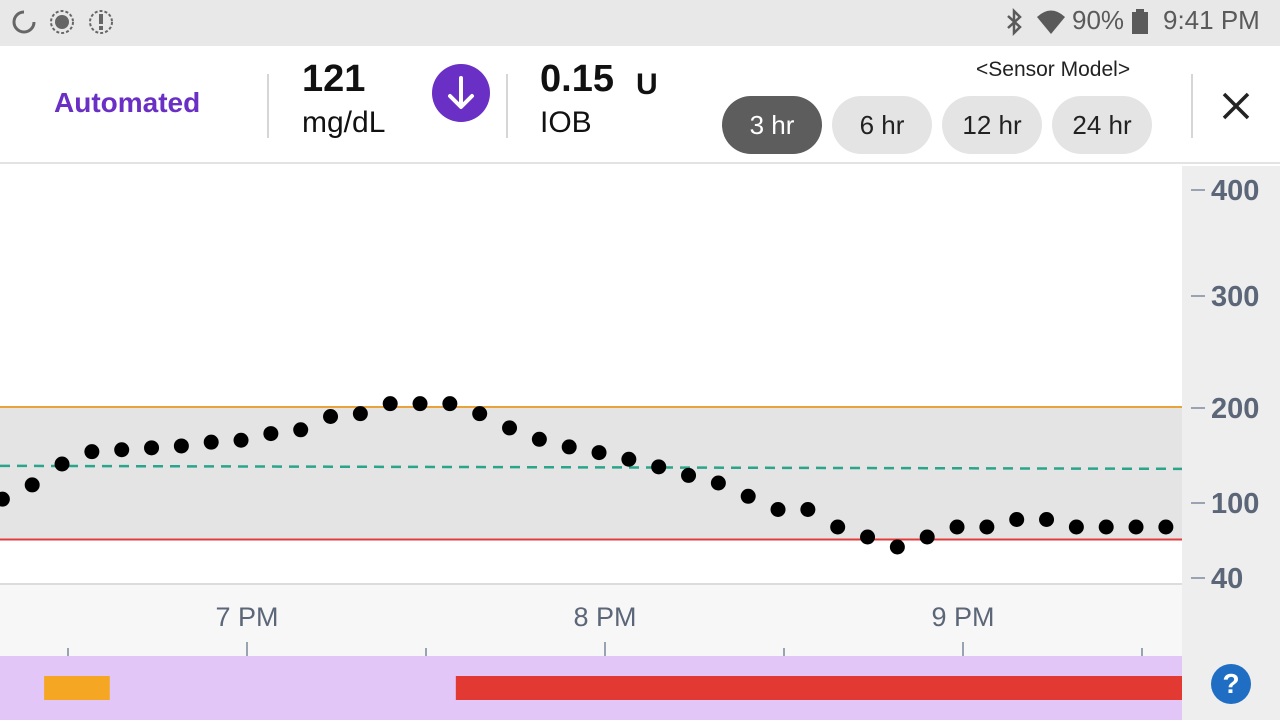 The image size is (1280, 720). Describe the element at coordinates (1235, 409) in the screenshot. I see `y-tick-label: 200` at that location.